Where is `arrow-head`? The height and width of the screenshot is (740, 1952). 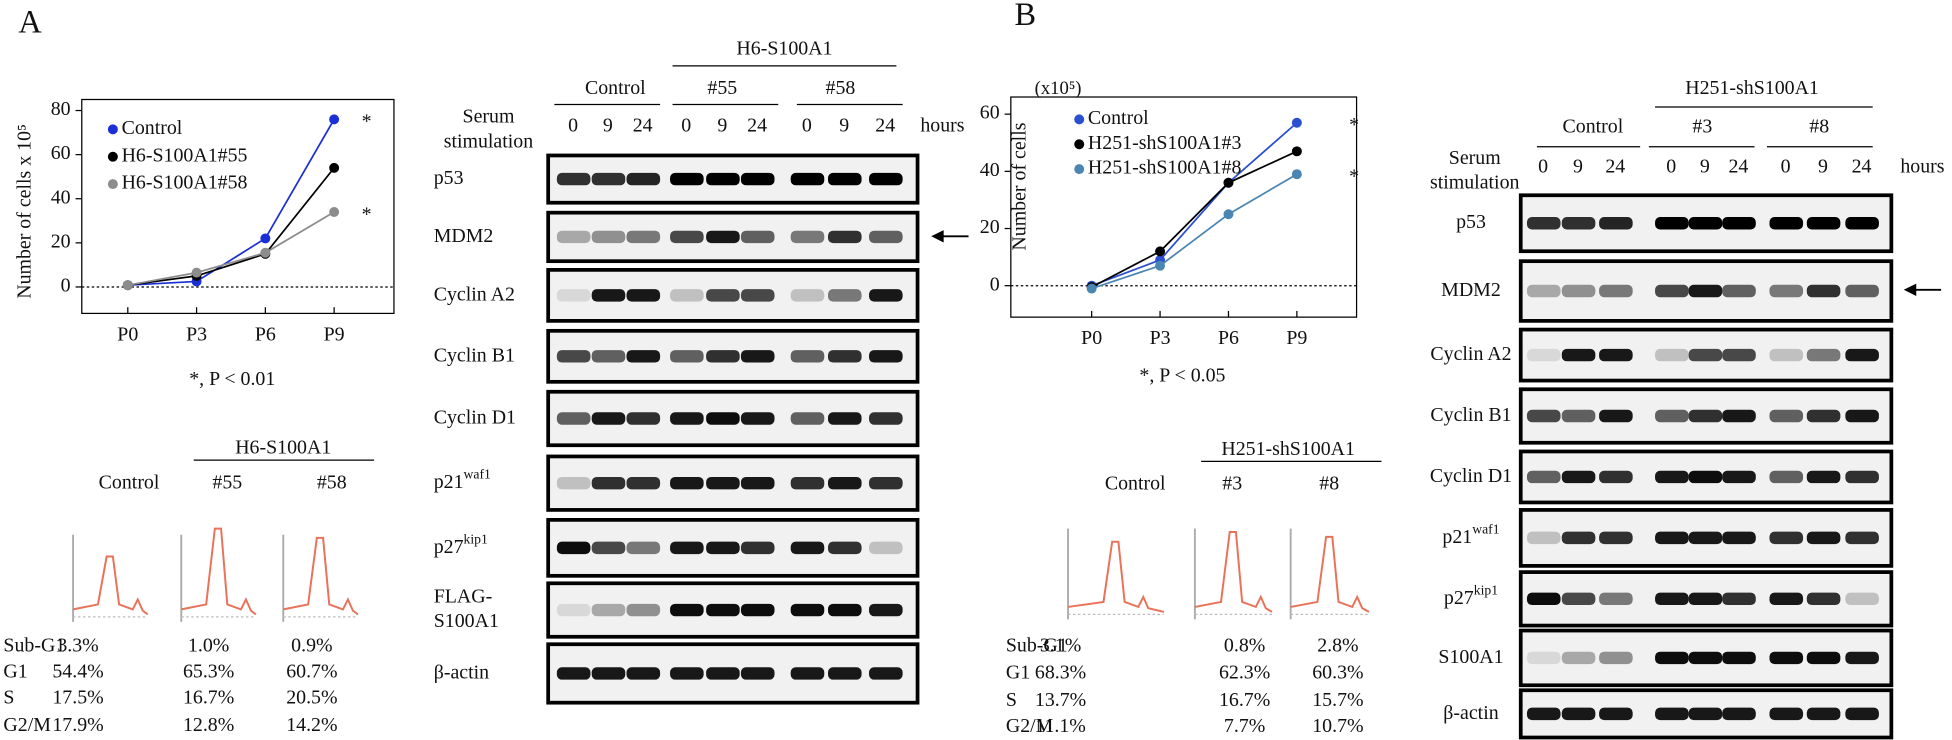 arrow-head is located at coordinates (1910, 289).